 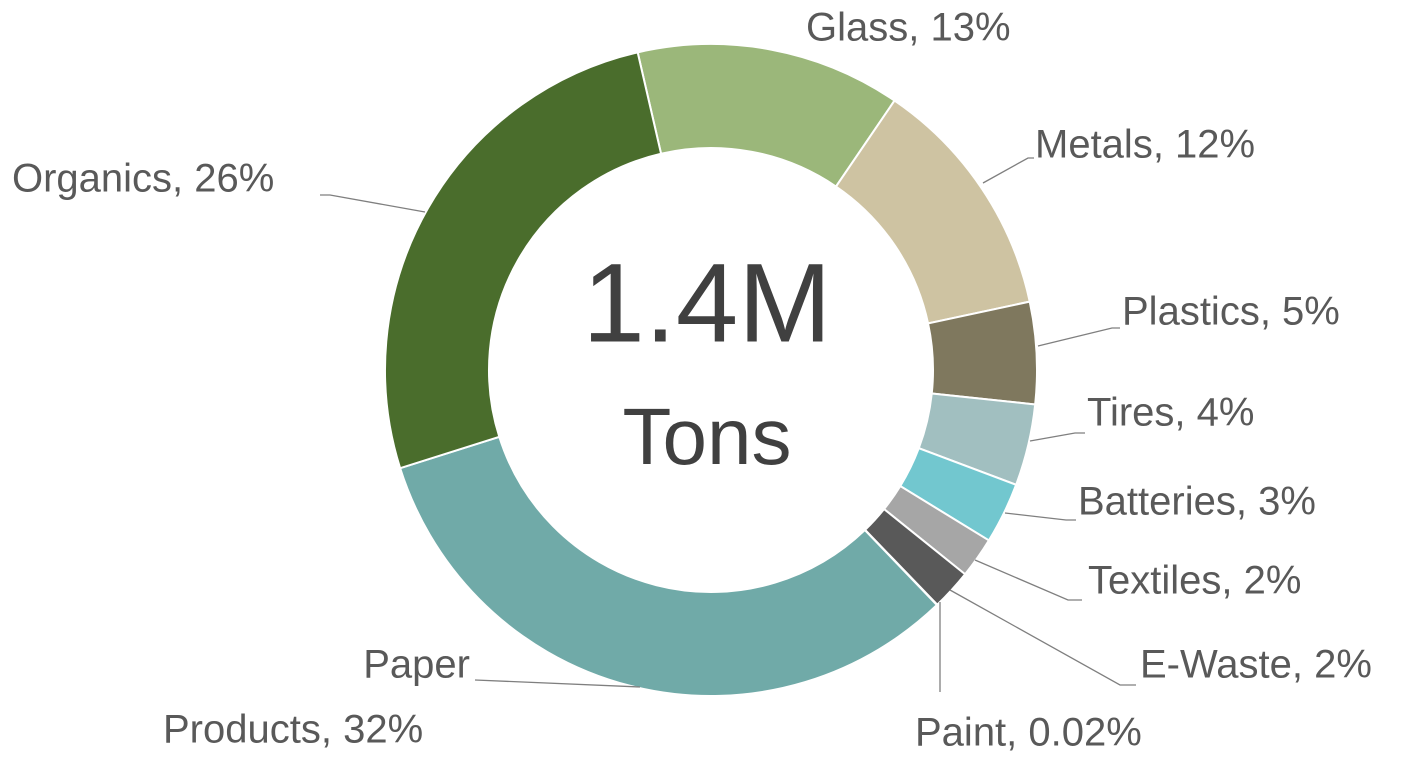 What do you see at coordinates (143, 179) in the screenshot?
I see `data-label: Organics, 26%` at bounding box center [143, 179].